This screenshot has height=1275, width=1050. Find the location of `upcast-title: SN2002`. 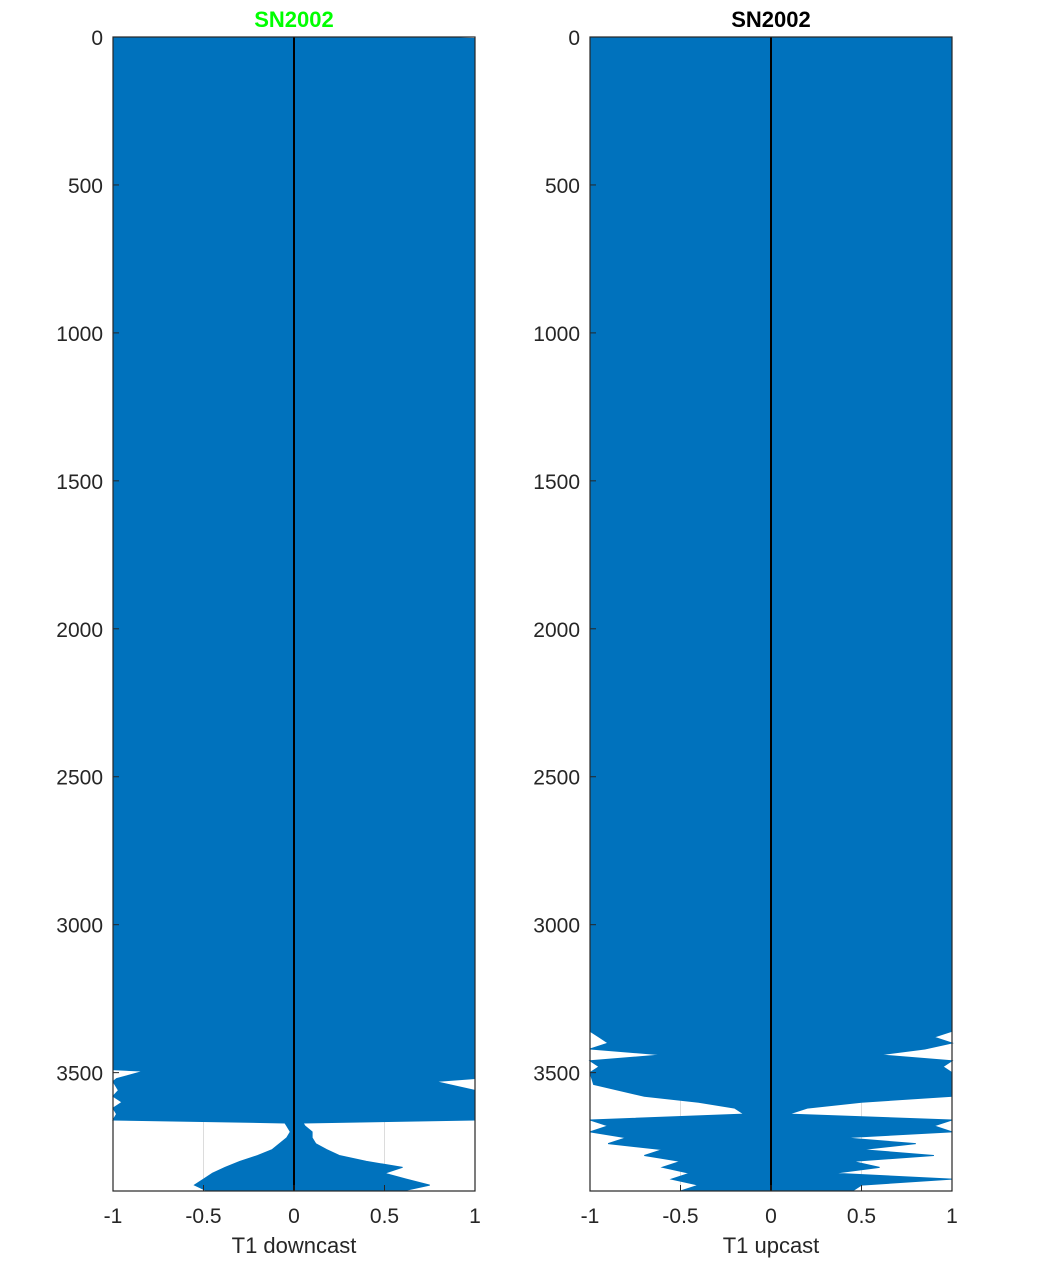

upcast-title: SN2002 is located at coordinates (771, 19).